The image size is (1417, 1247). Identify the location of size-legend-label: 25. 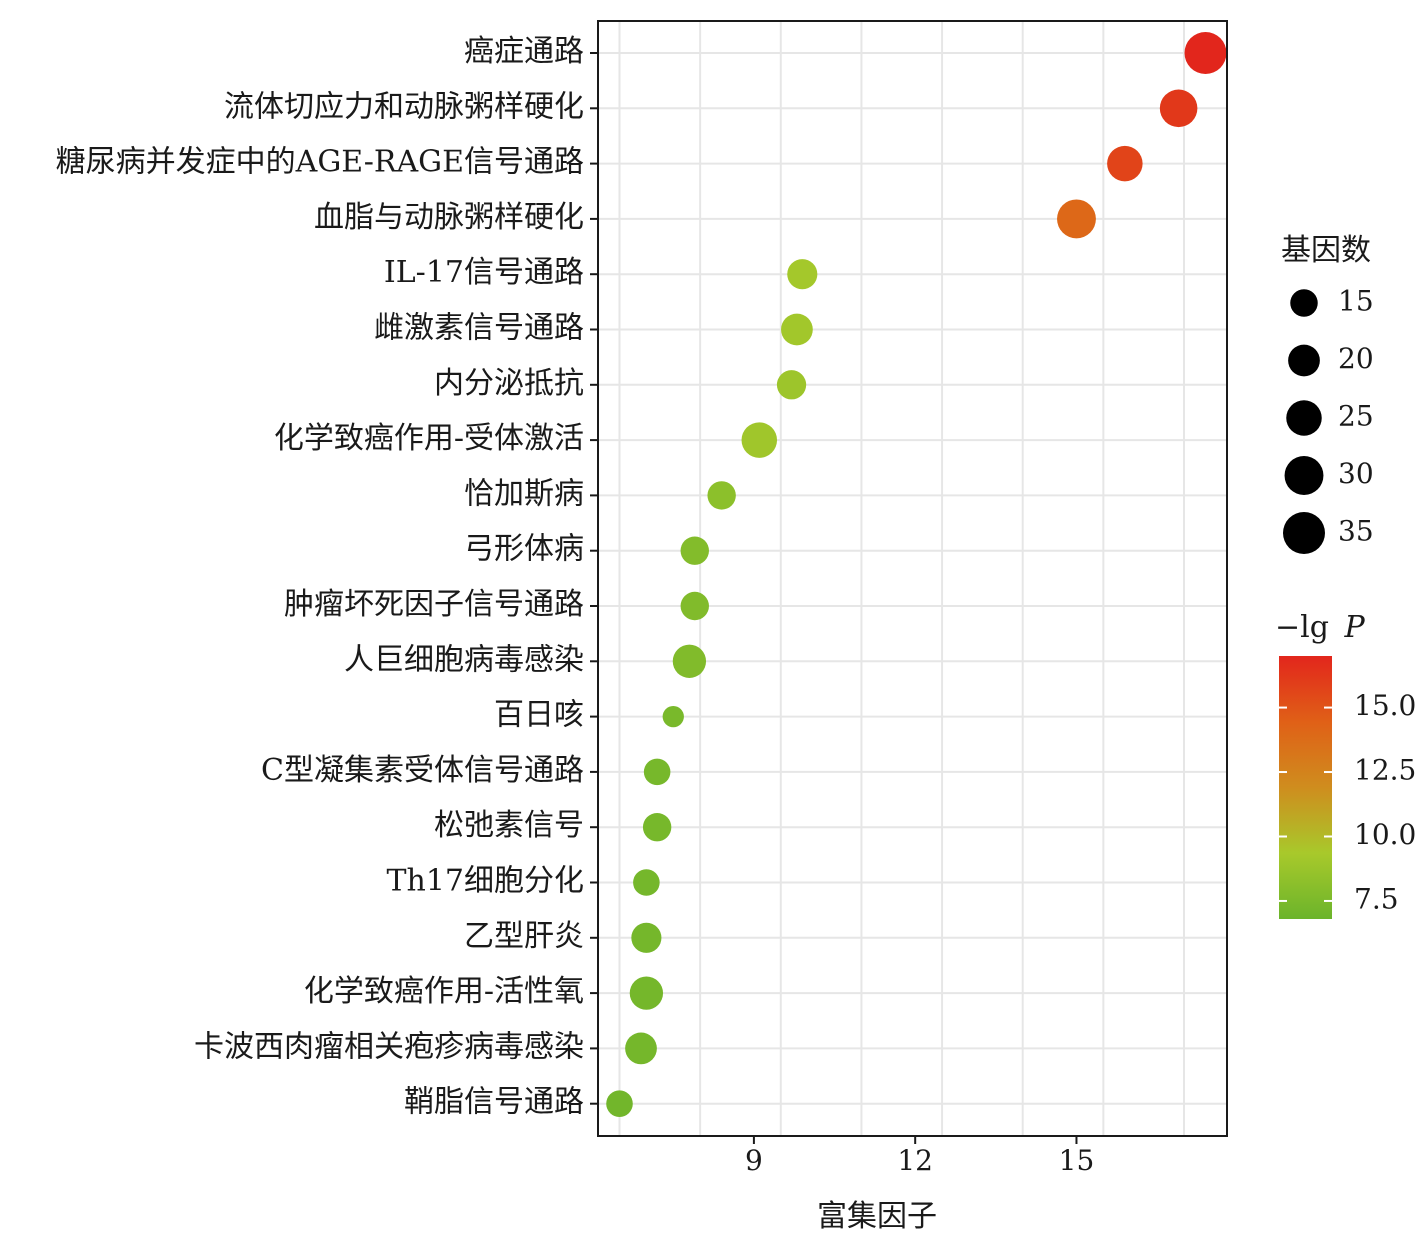
(1356, 416).